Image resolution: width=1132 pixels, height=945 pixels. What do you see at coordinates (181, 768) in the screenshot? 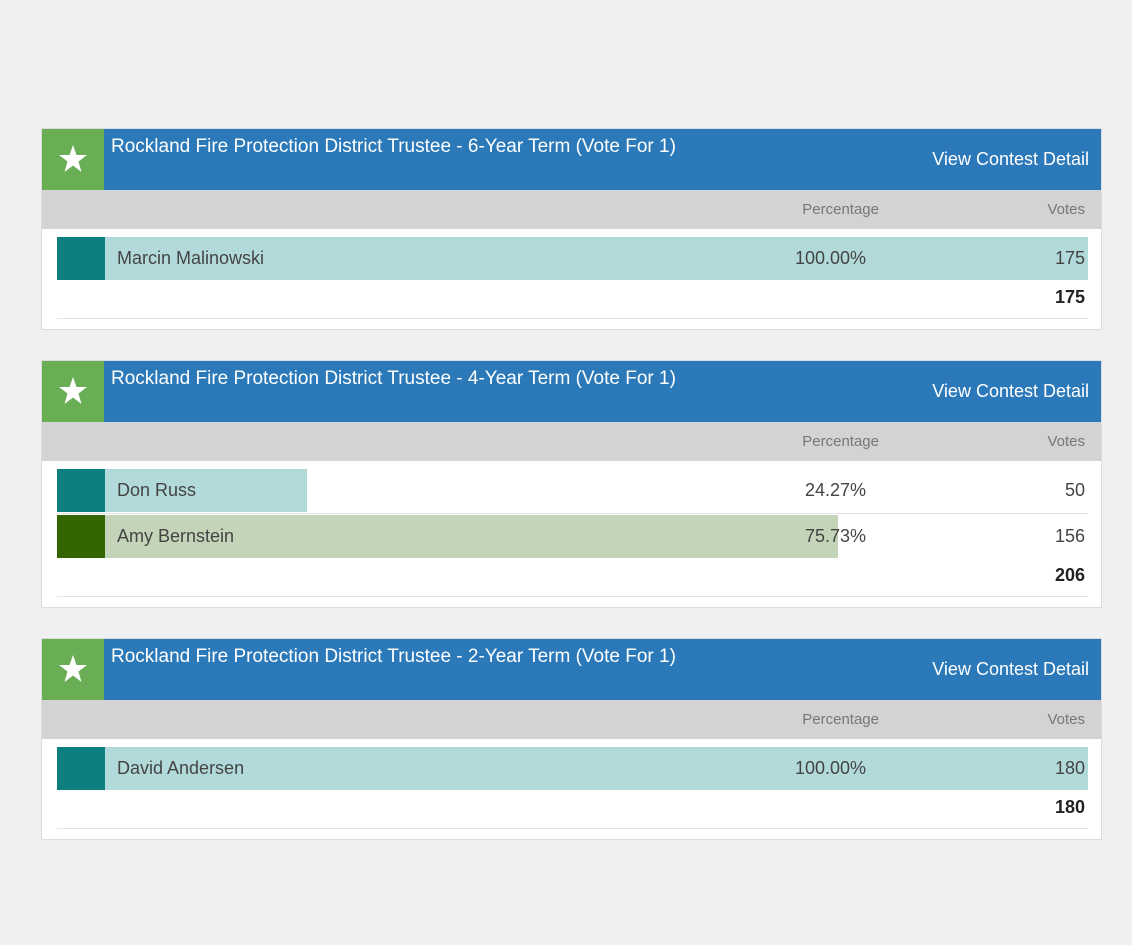
I see `candidate-name: David Andersen` at bounding box center [181, 768].